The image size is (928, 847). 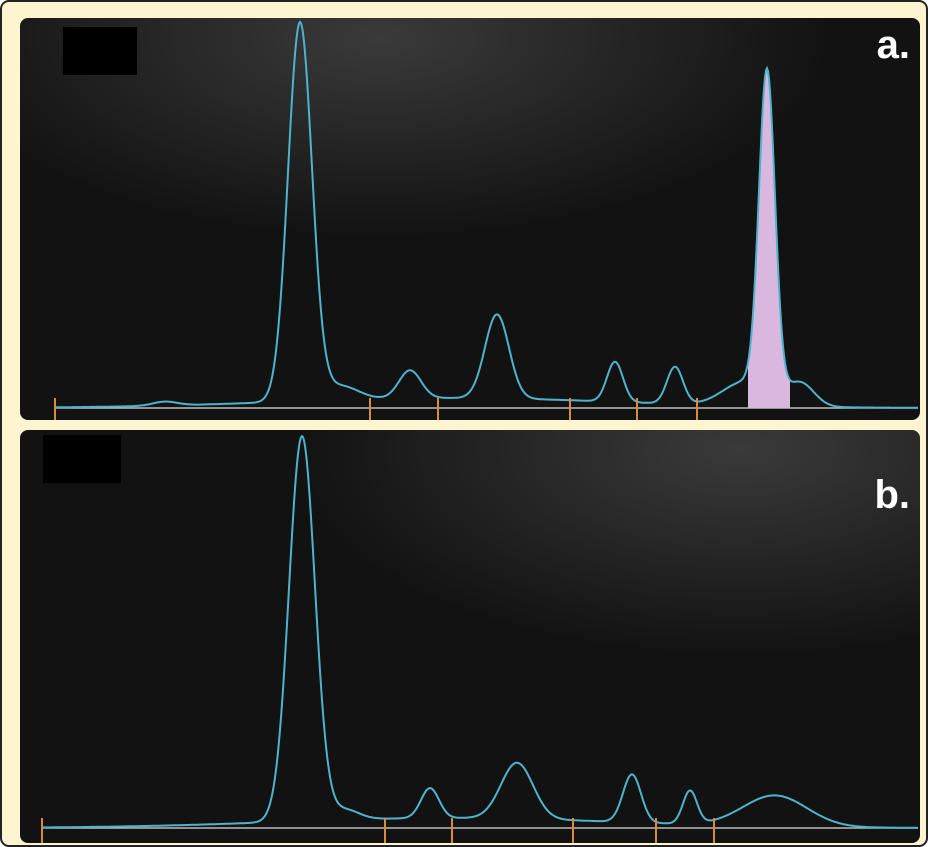 What do you see at coordinates (893, 45) in the screenshot?
I see `panel-label: a.` at bounding box center [893, 45].